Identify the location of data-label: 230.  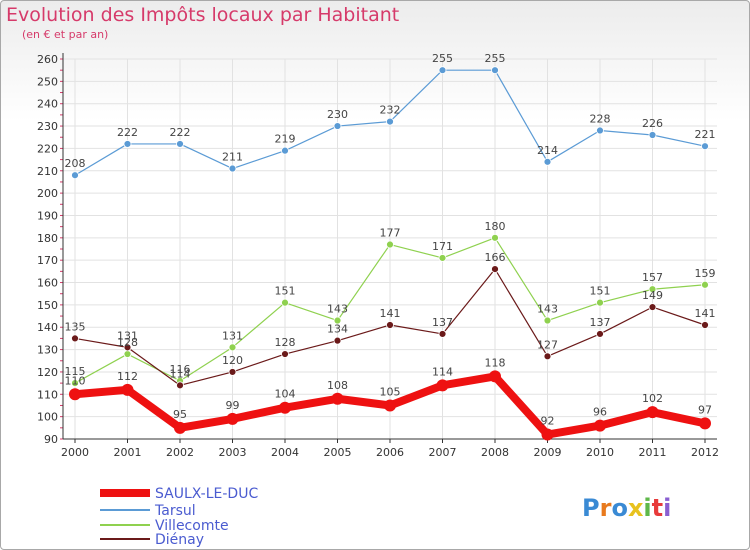
(337, 114).